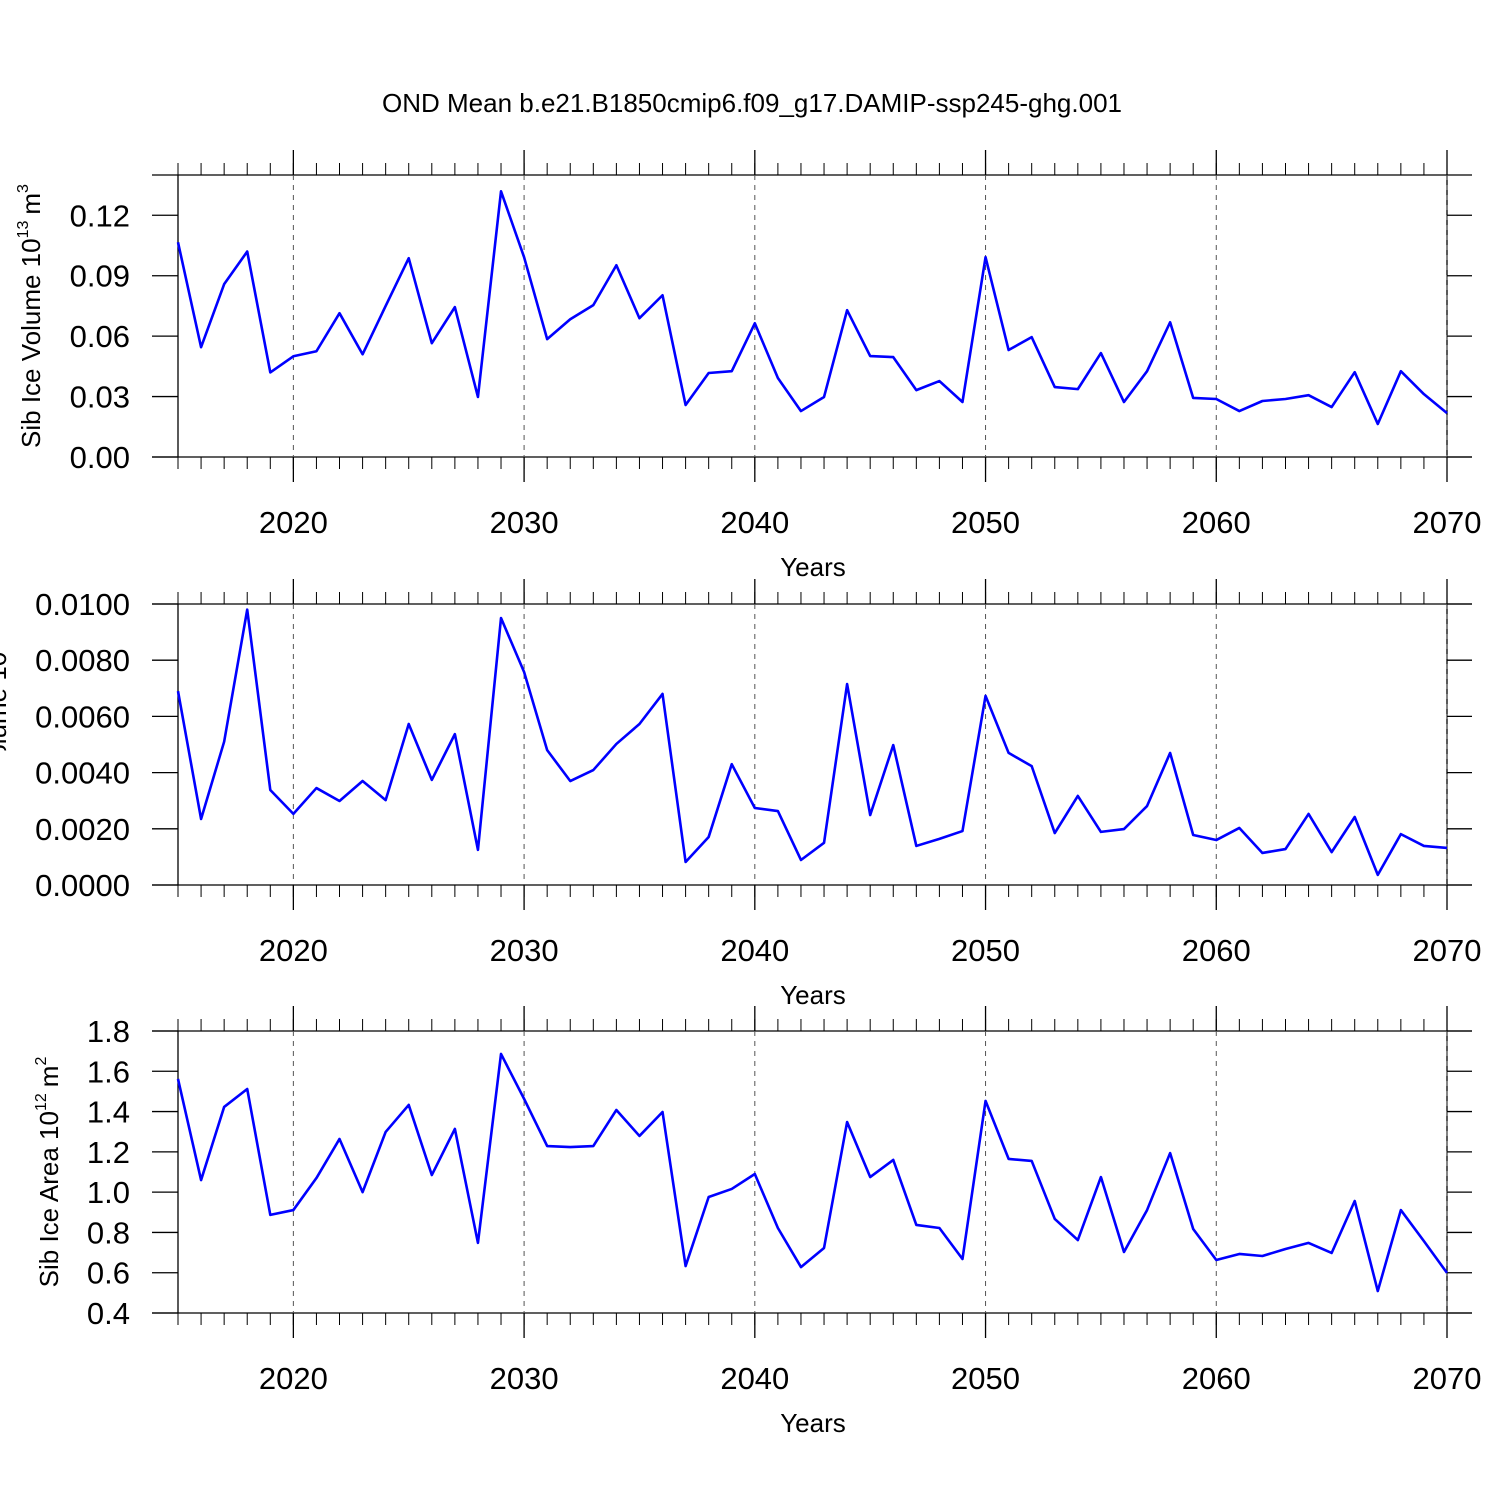 This screenshot has height=1500, width=1500. I want to click on y-tick-label: 0.03, so click(100, 397).